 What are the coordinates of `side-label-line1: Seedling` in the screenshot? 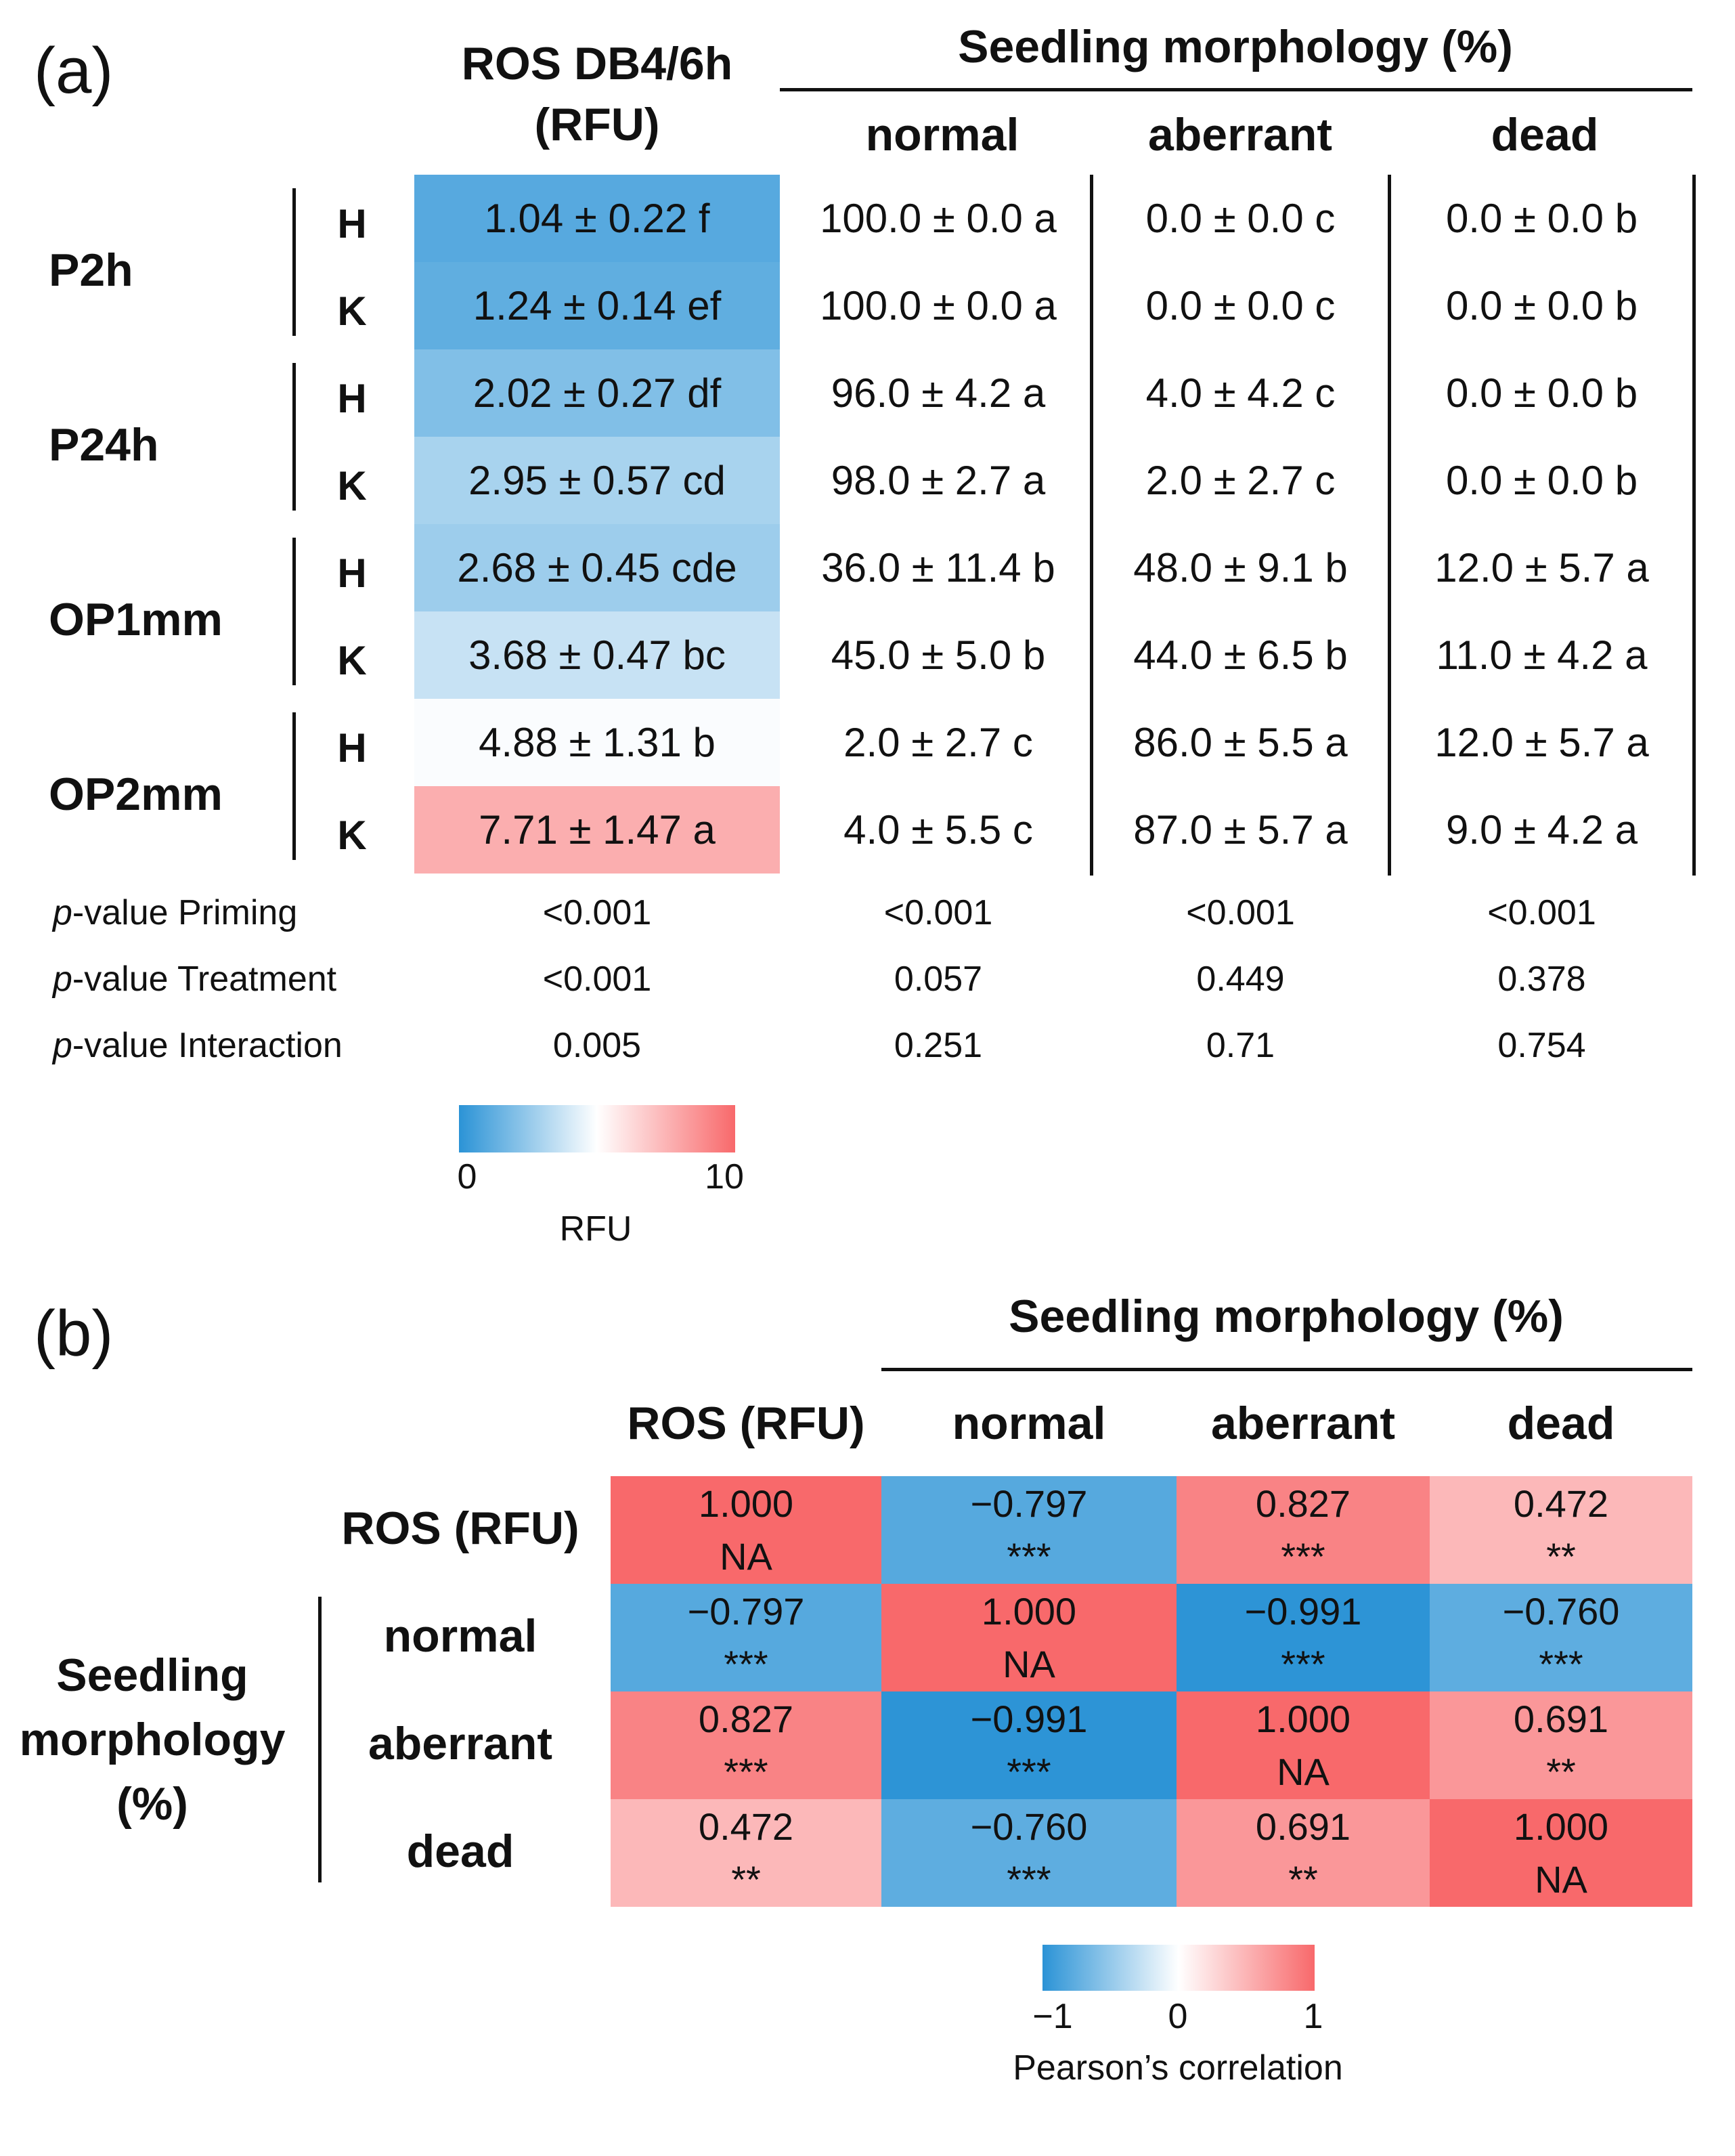 It's located at (152, 1675).